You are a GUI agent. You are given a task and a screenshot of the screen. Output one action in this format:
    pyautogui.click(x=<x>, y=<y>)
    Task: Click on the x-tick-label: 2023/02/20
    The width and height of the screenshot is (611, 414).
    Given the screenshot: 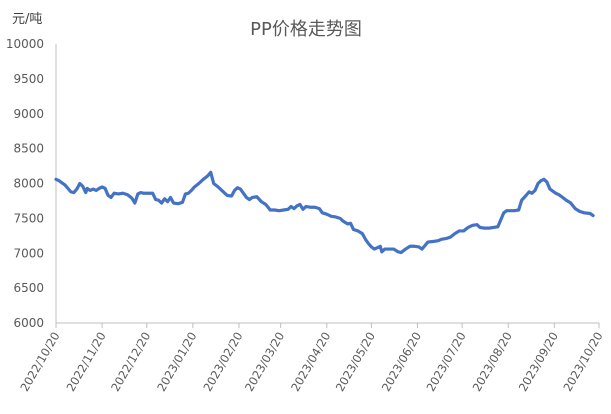 What is the action you would take?
    pyautogui.click(x=222, y=362)
    